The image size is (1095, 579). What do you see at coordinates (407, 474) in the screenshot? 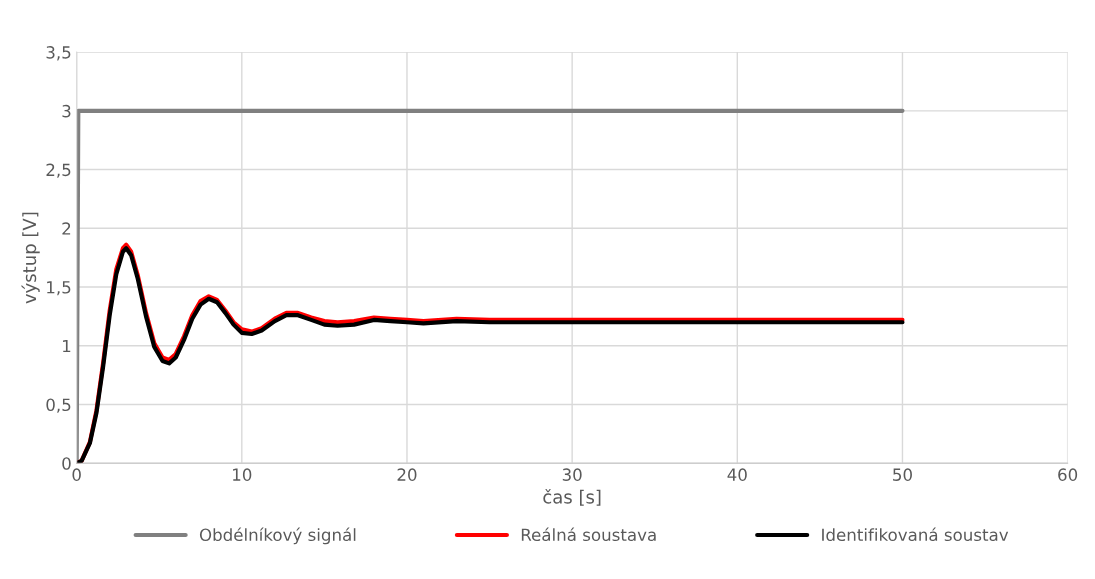
I see `x-tick-label: 20` at bounding box center [407, 474].